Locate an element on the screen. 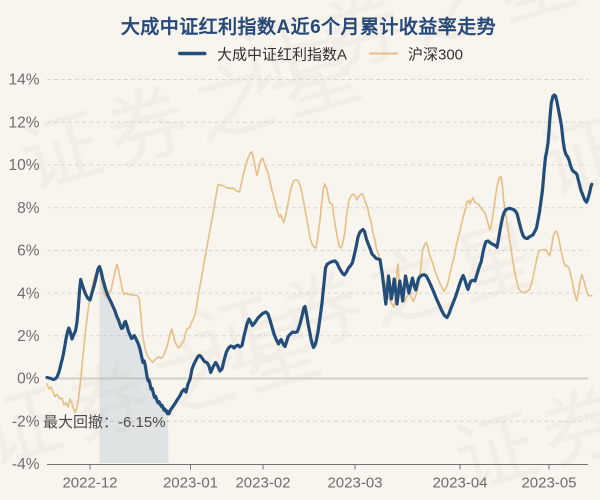  svg-text: 12% is located at coordinates (23, 122).